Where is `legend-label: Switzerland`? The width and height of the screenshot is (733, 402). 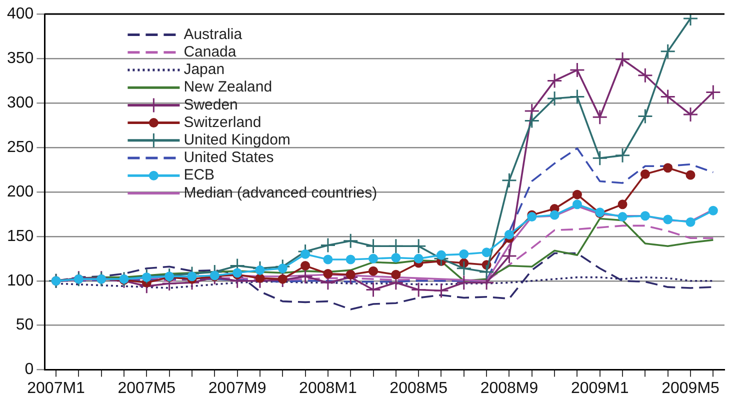 legend-label: Switzerland is located at coordinates (223, 122).